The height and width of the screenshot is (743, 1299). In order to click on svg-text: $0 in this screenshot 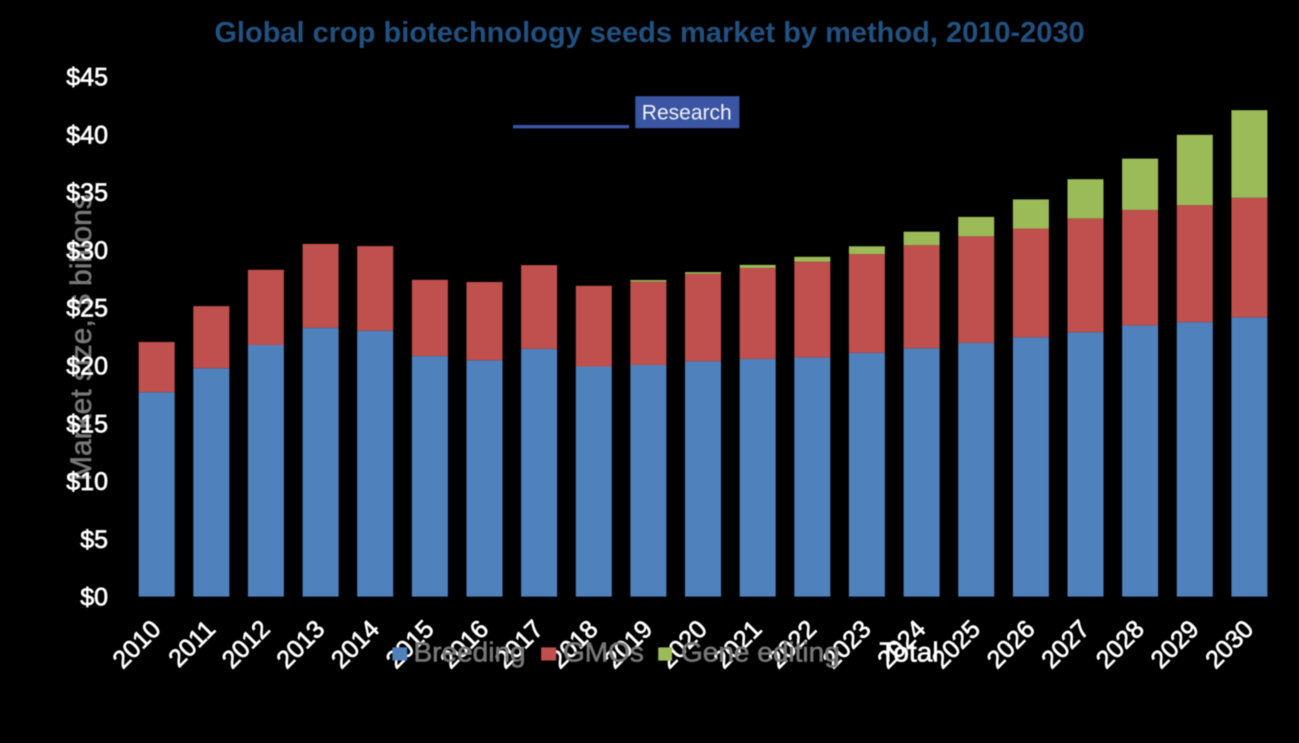, I will do `click(94, 598)`.